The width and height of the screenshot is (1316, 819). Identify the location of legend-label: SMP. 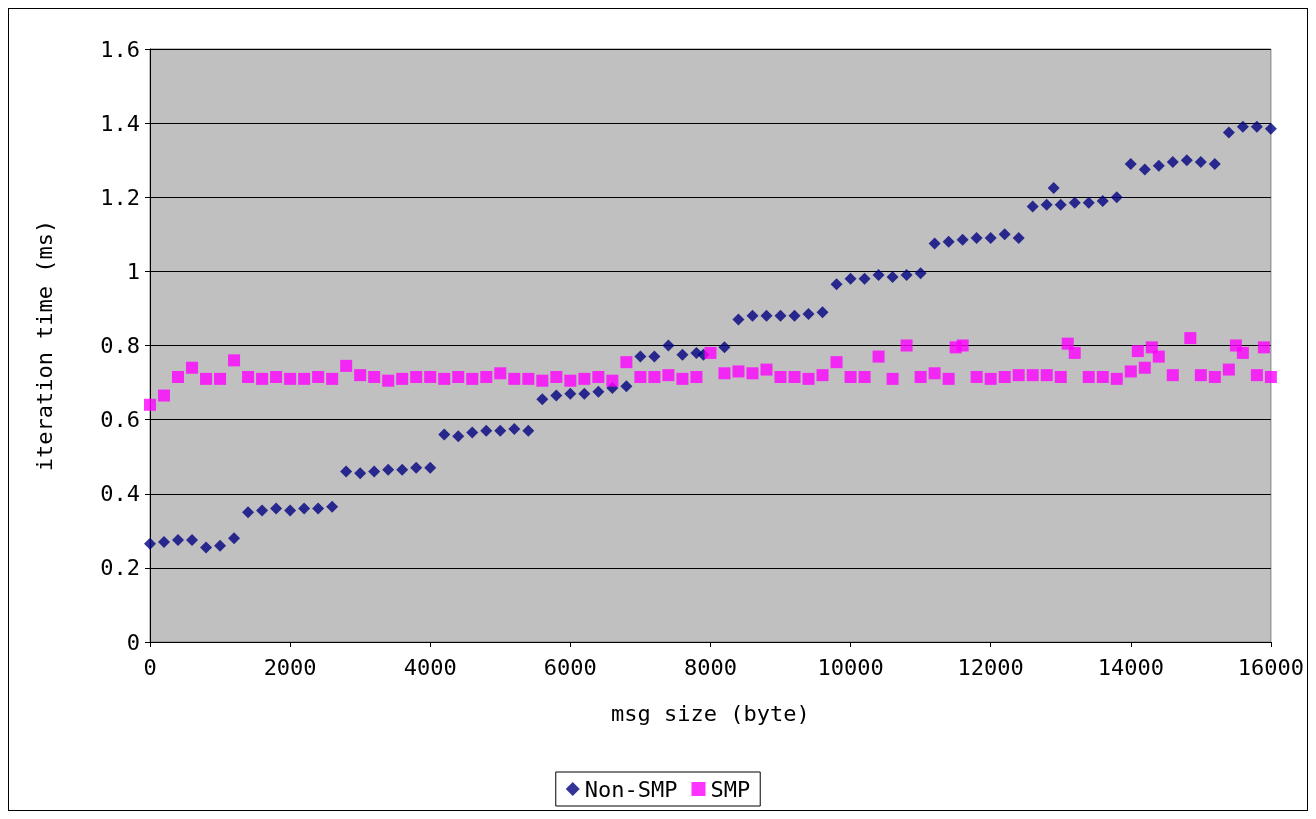
(730, 789).